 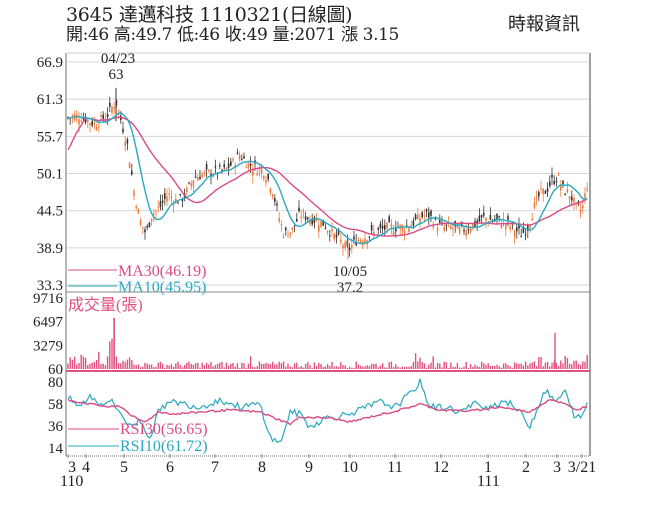 What do you see at coordinates (215, 467) in the screenshot?
I see `x-tick-label: 7` at bounding box center [215, 467].